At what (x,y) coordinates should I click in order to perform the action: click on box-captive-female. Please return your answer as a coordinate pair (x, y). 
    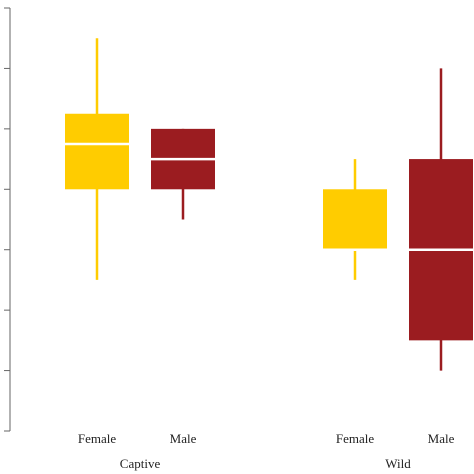
    Looking at the image, I should click on (97, 159).